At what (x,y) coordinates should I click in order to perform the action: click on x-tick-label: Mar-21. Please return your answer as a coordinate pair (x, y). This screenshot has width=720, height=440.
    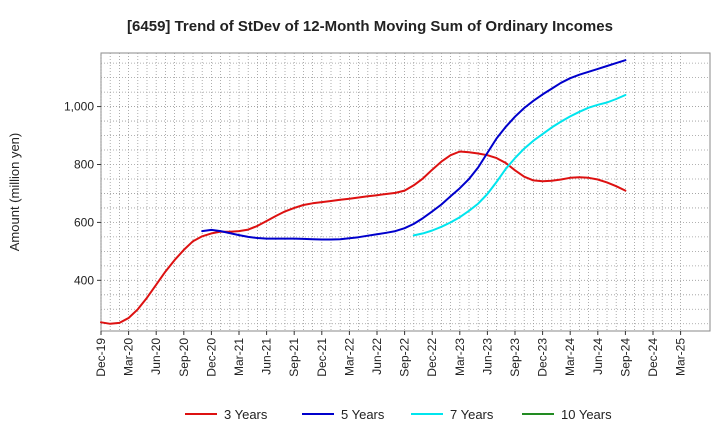
    Looking at the image, I should click on (239, 357).